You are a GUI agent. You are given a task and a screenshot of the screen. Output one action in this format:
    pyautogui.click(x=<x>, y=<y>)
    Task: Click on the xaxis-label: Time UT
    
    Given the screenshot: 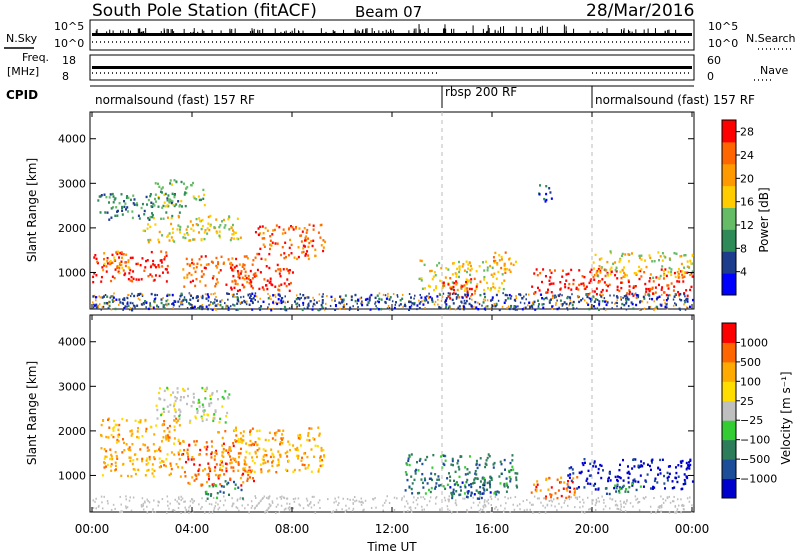 What is the action you would take?
    pyautogui.click(x=391, y=547)
    